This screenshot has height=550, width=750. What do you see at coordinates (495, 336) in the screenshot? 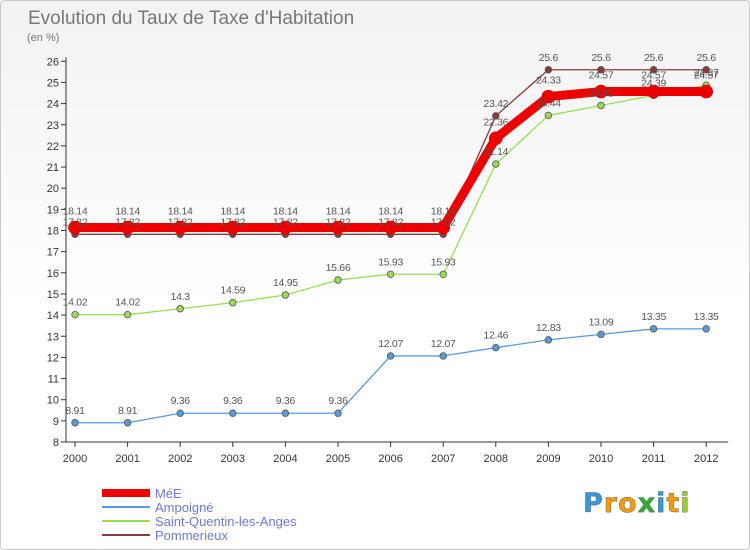
I see `data-label: 12.46` at bounding box center [495, 336].